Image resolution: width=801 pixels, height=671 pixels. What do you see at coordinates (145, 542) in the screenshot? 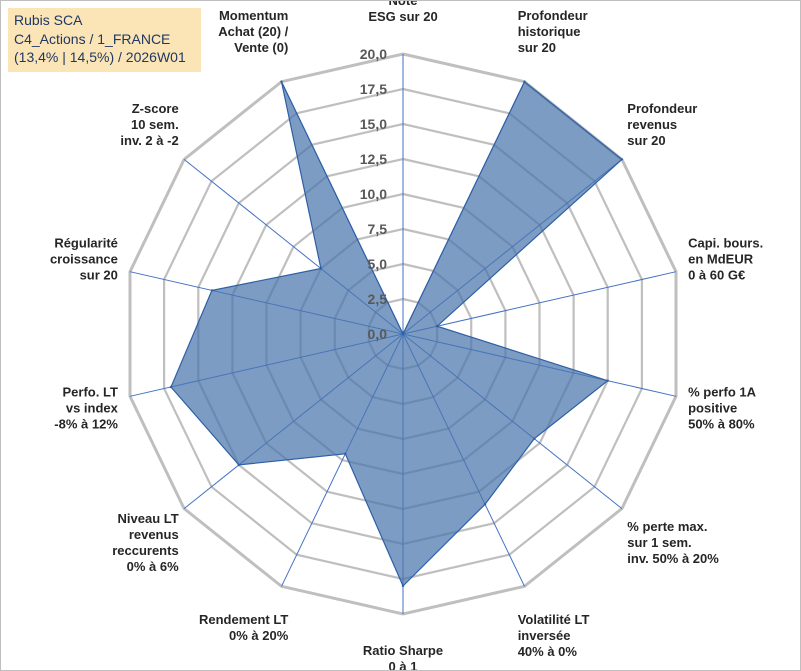
I see `axis-label: Niveau LT revenus reccurents 0% à 6%` at bounding box center [145, 542].